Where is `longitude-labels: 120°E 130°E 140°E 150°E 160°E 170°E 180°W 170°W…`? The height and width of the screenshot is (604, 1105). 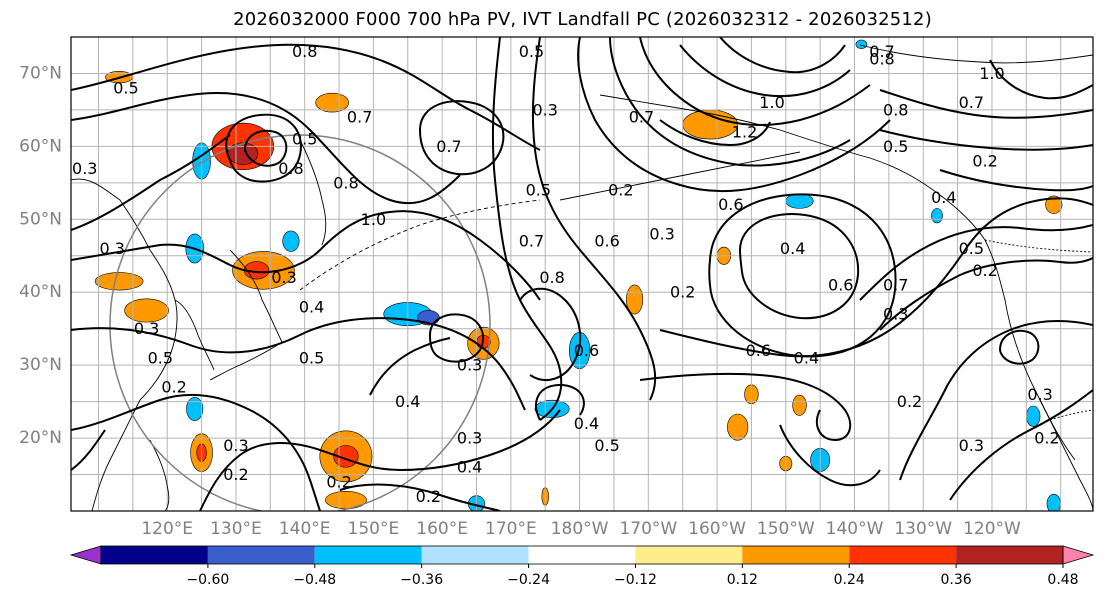 longitude-labels: 120°E 130°E 140°E 150°E 160°E 170°E 180°W 170°W… is located at coordinates (581, 529).